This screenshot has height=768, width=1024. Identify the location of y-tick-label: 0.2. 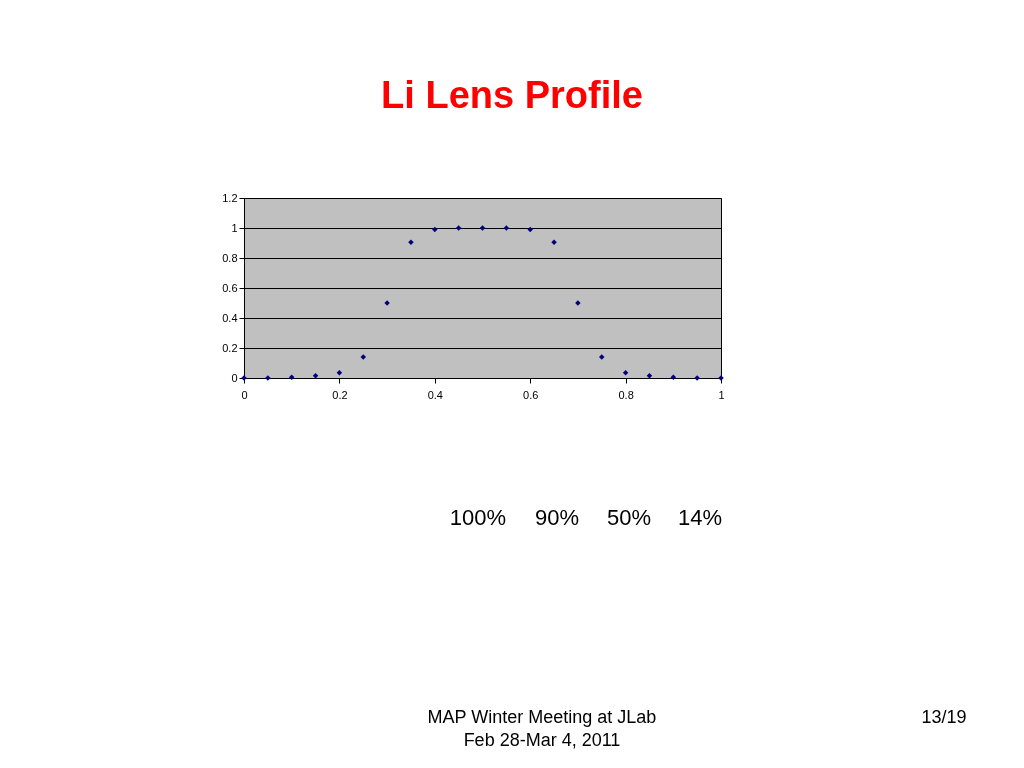
(230, 347).